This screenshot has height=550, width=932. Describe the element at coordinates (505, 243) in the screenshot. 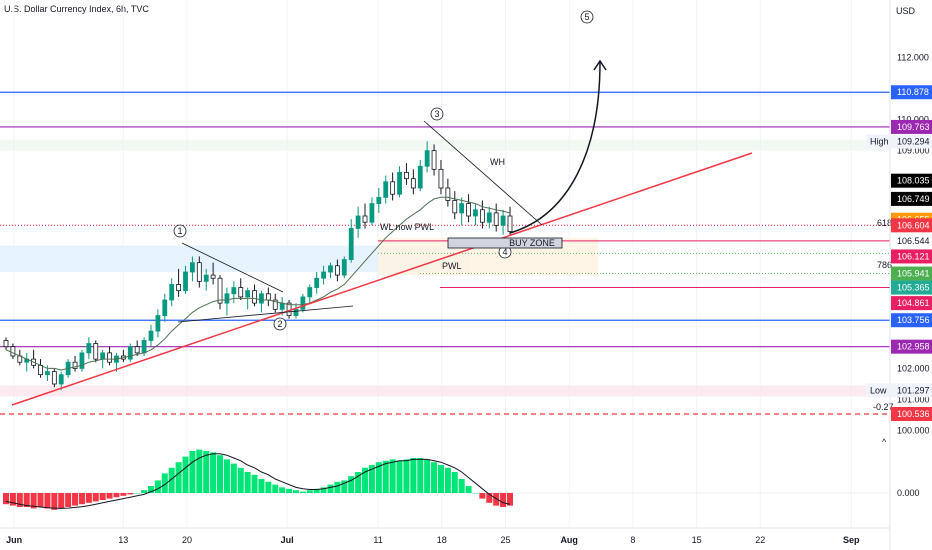

I see `buy-zone-box: BUY ZONE` at that location.